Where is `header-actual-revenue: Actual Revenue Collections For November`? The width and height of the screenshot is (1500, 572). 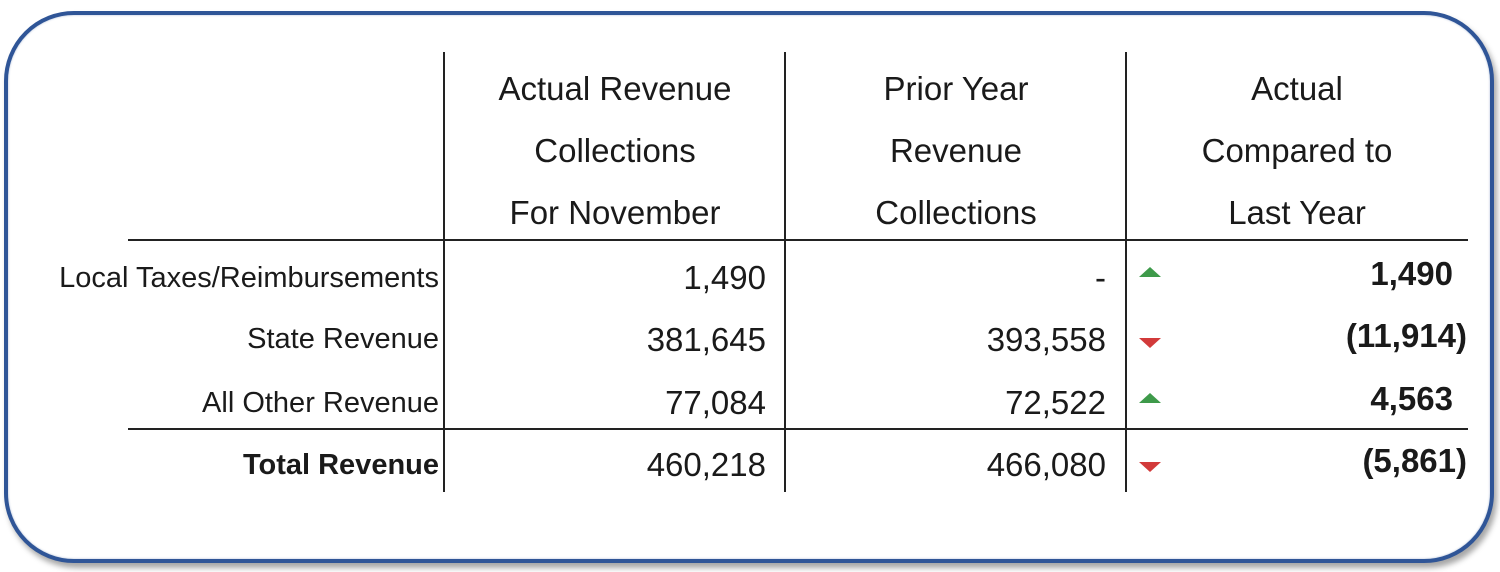 header-actual-revenue: Actual Revenue Collections For November is located at coordinates (615, 150).